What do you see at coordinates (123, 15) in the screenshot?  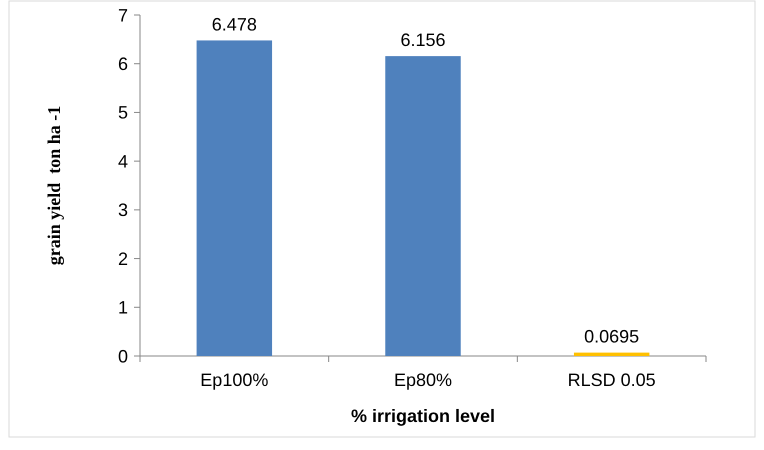 I see `y-tick-label: 7` at bounding box center [123, 15].